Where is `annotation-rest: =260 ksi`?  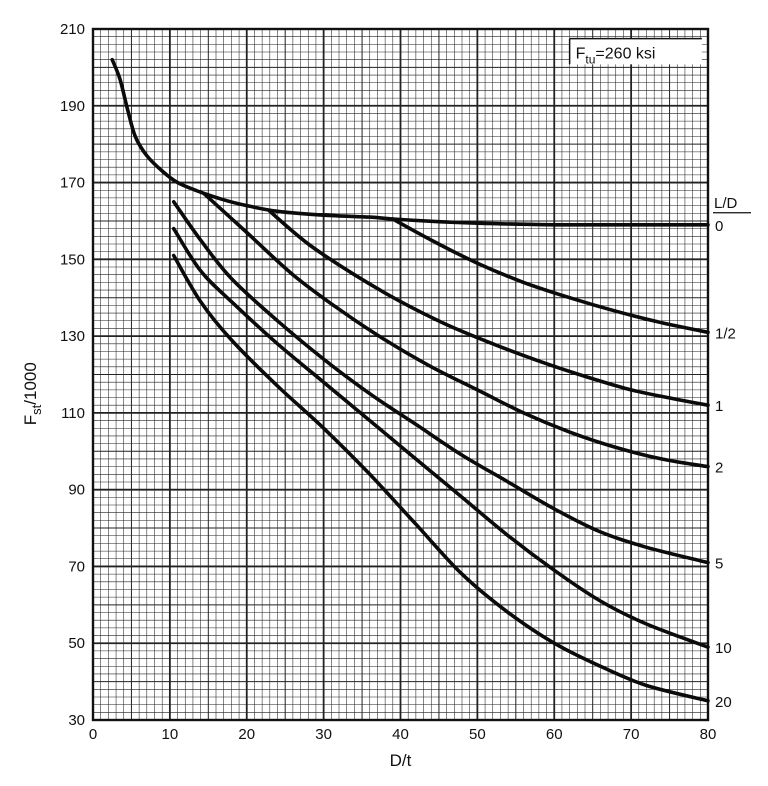
annotation-rest: =260 ksi is located at coordinates (625, 54).